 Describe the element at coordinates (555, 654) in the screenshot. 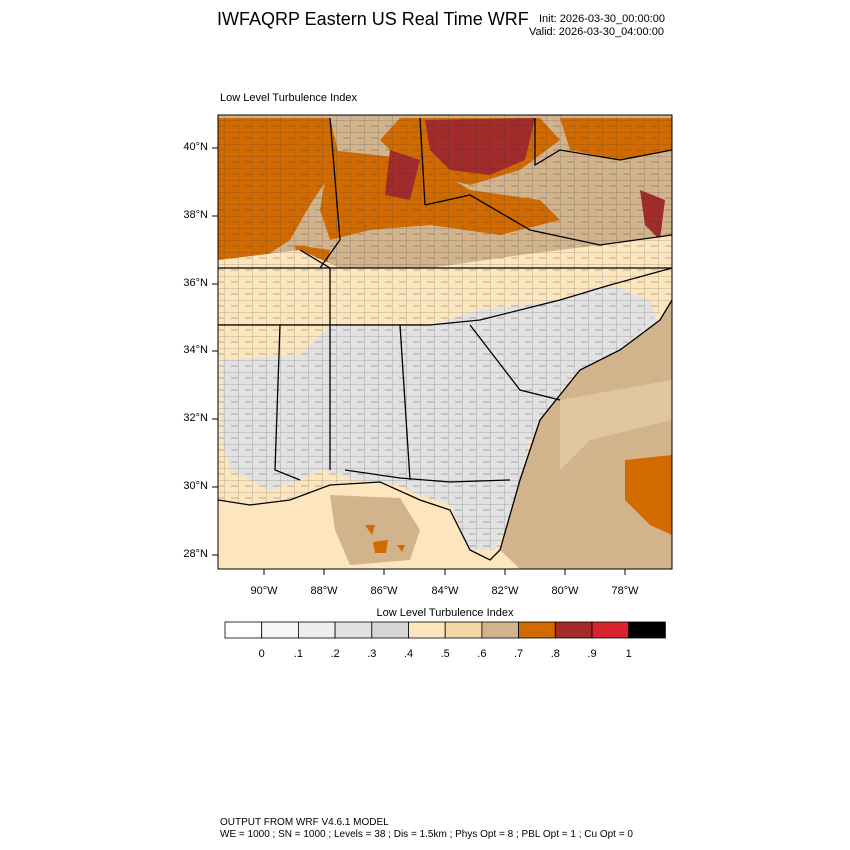

I see `colorbar-label-8: .8` at that location.